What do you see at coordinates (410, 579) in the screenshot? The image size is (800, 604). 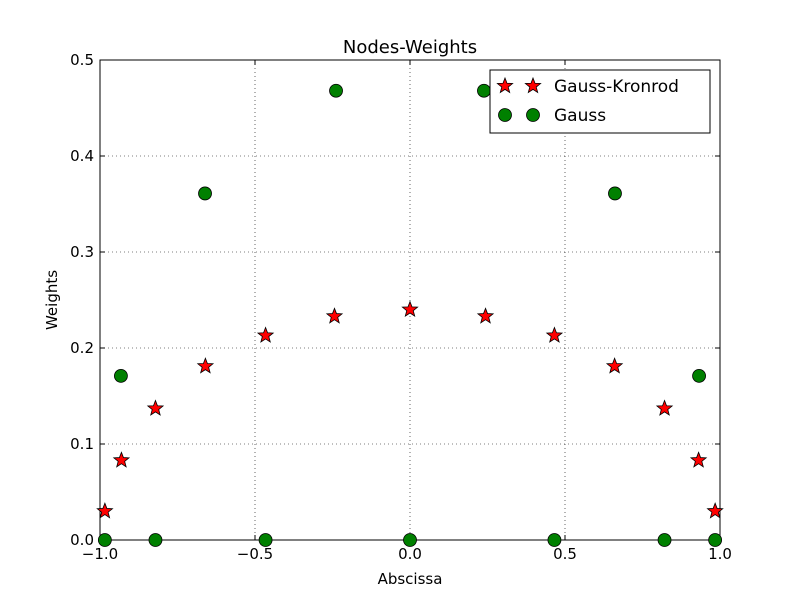 I see `x-axis-label: Abscissa` at bounding box center [410, 579].